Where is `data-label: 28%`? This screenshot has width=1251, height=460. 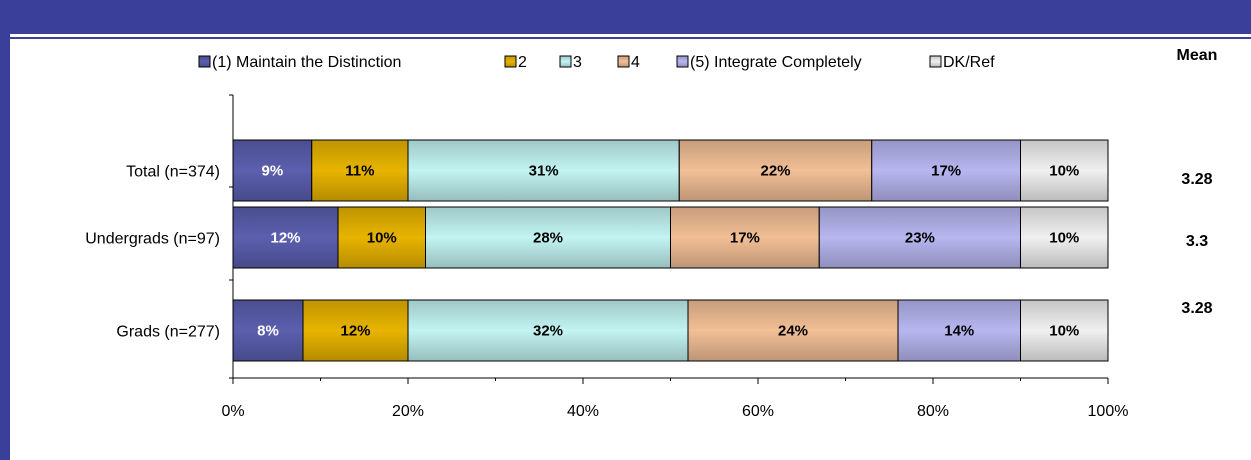
data-label: 28% is located at coordinates (548, 238).